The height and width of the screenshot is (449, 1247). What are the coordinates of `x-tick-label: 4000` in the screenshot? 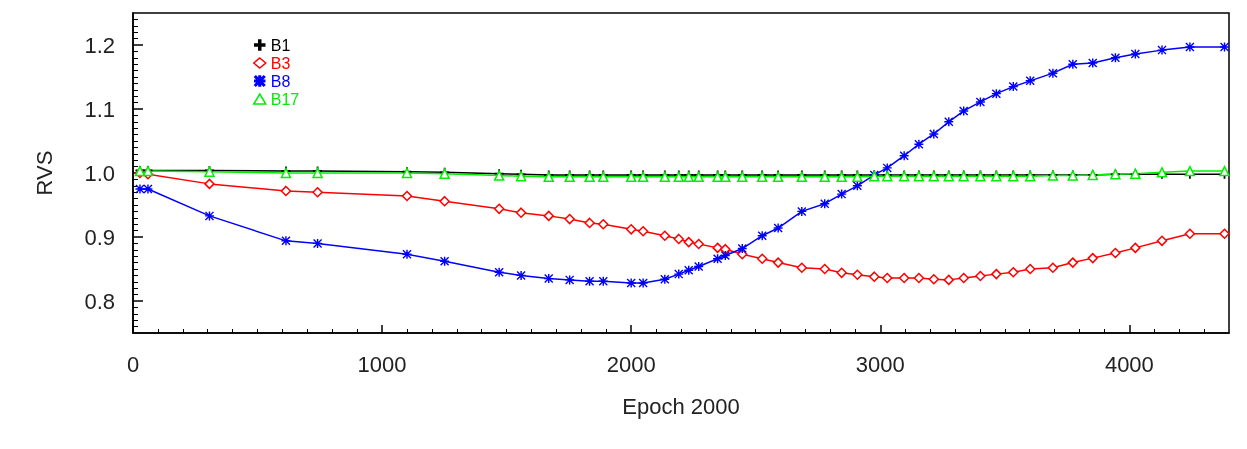 It's located at (1129, 364).